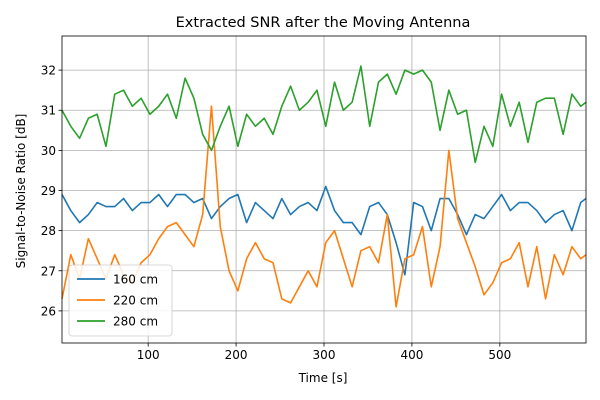 This screenshot has height=400, width=600. Describe the element at coordinates (324, 355) in the screenshot. I see `x-tick-label: 300` at that location.